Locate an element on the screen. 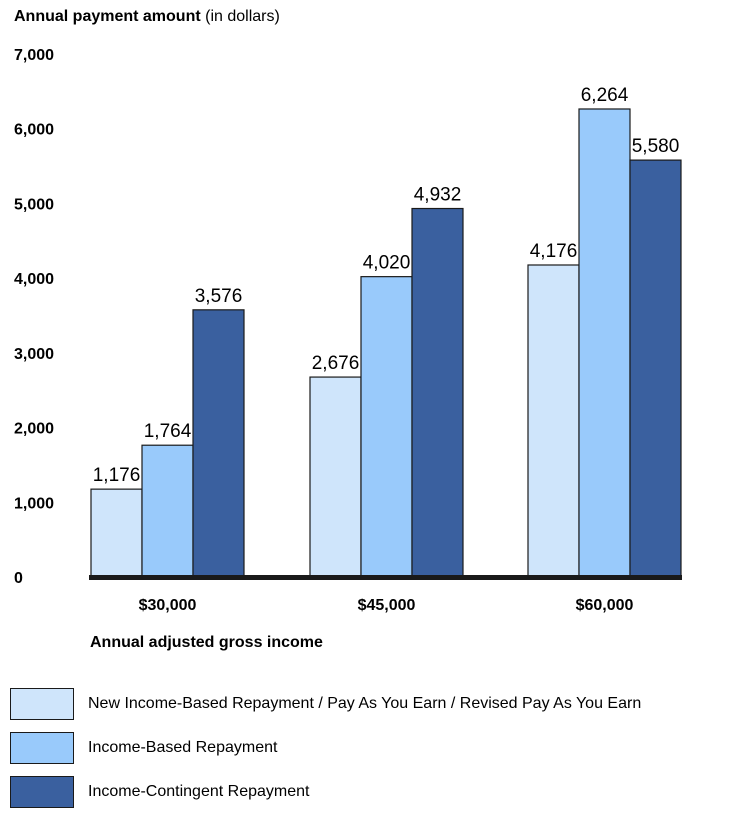 The width and height of the screenshot is (737, 814). x-tick-label: $60,000 is located at coordinates (605, 605).